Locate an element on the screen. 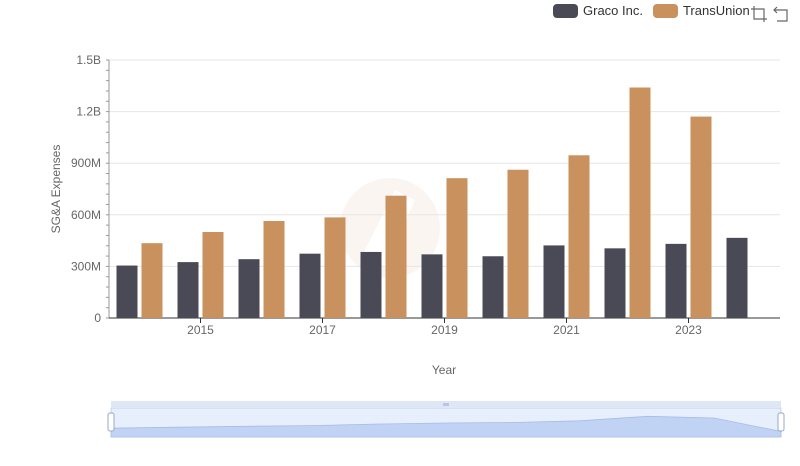 The height and width of the screenshot is (466, 800). legend-swatch-graco is located at coordinates (565, 10).